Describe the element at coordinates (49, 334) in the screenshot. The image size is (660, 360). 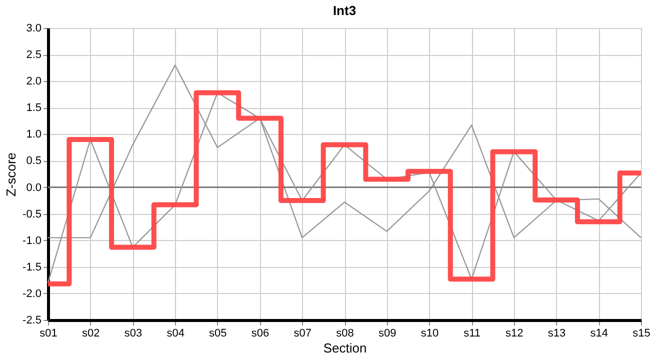
I see `x-tick-label: s01` at that location.